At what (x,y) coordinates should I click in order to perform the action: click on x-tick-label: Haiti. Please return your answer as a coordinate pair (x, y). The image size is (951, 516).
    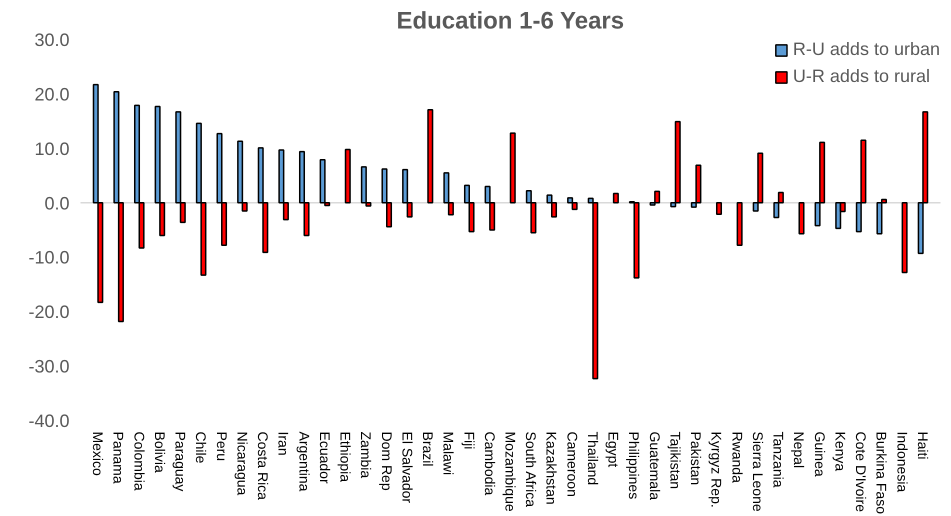
    Looking at the image, I should click on (922, 446).